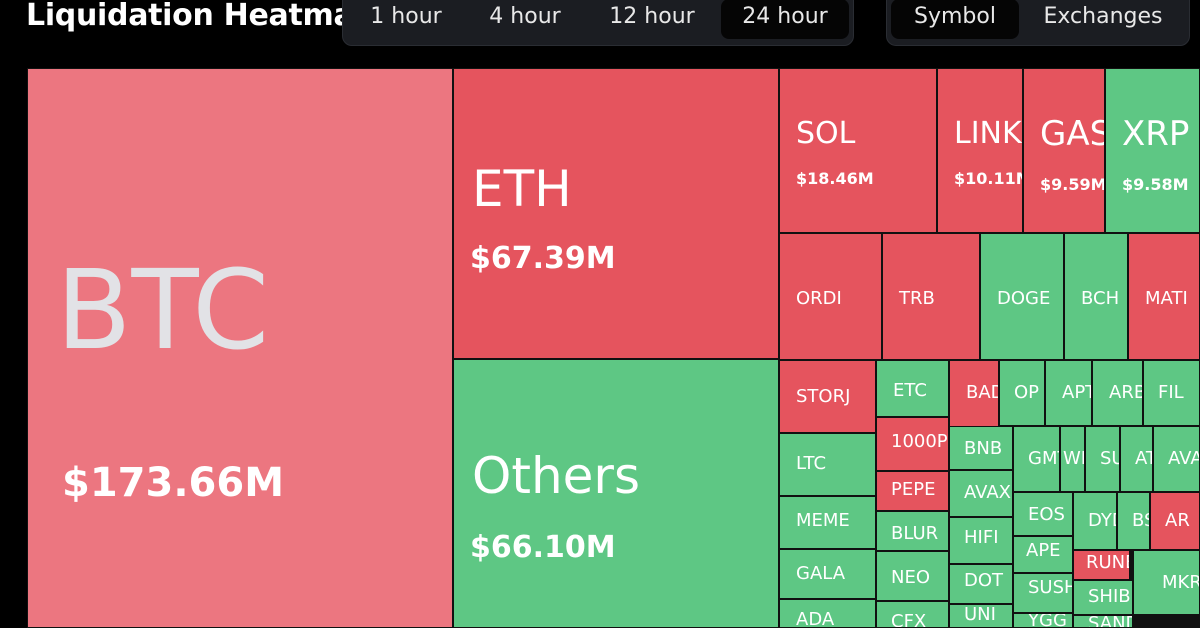 This screenshot has height=628, width=1200. Describe the element at coordinates (931, 296) in the screenshot. I see `heatmap-tile-trb: TRB` at that location.